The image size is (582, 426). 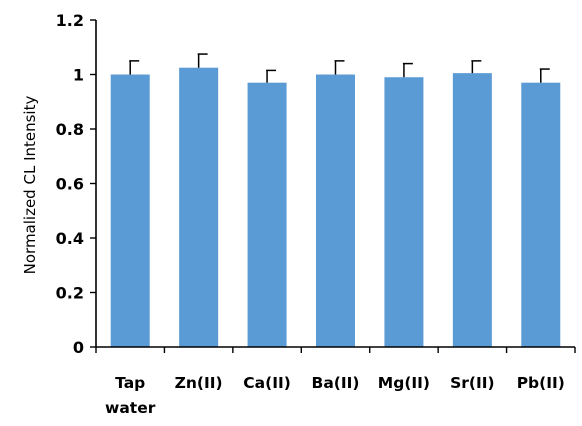 What do you see at coordinates (70, 293) in the screenshot?
I see `y-tick-label: 0.2` at bounding box center [70, 293].